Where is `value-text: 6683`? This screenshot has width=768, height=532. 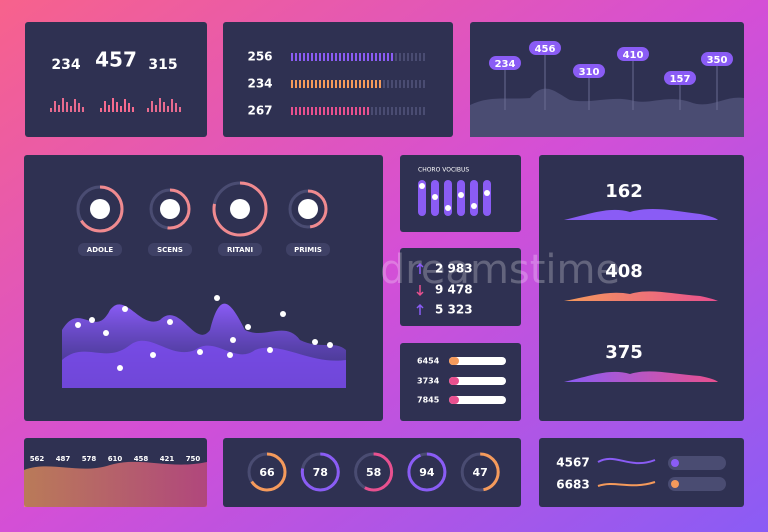 value-text: 6683 is located at coordinates (572, 485).